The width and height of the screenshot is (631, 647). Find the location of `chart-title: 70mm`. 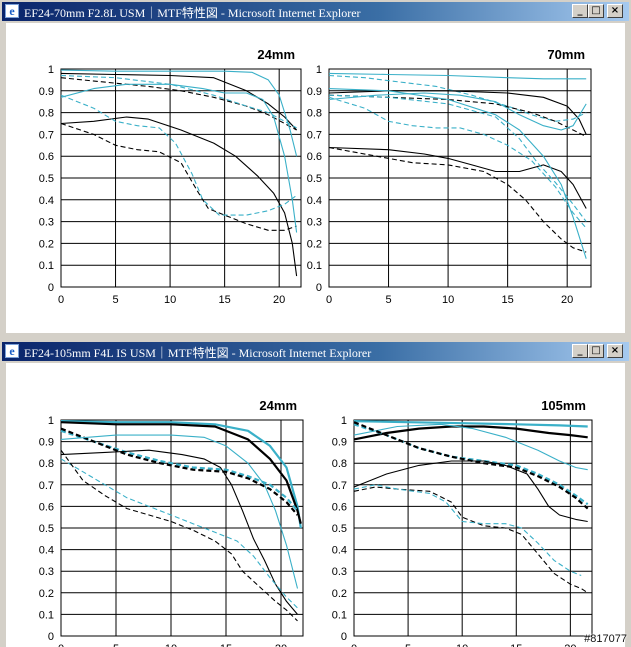

chart-title: 70mm is located at coordinates (566, 54).